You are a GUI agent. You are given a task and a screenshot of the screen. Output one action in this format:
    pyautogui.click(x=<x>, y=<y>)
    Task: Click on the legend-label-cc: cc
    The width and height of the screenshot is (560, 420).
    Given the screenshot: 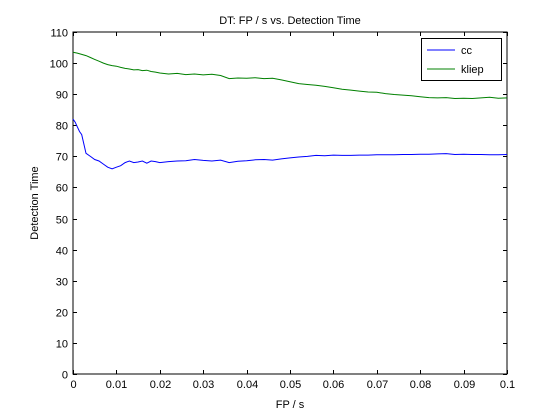 What is the action you would take?
    pyautogui.click(x=467, y=51)
    